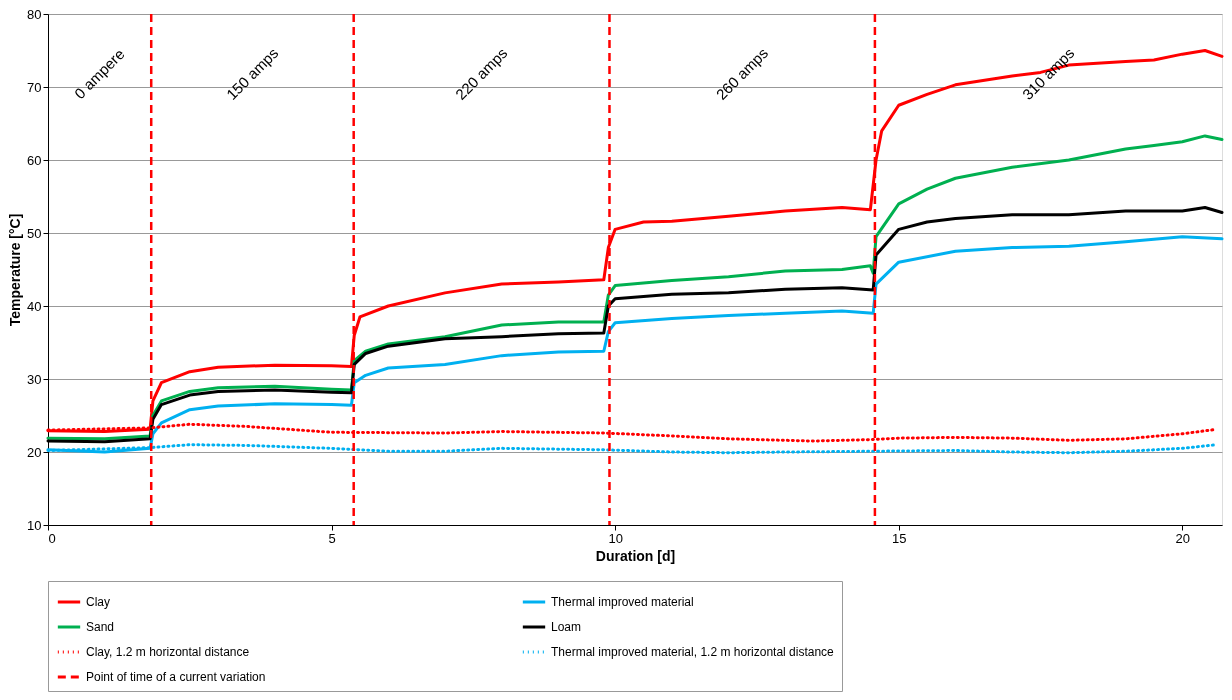 Image resolution: width=1232 pixels, height=700 pixels. What do you see at coordinates (100, 627) in the screenshot?
I see `legend-label: Sand` at bounding box center [100, 627].